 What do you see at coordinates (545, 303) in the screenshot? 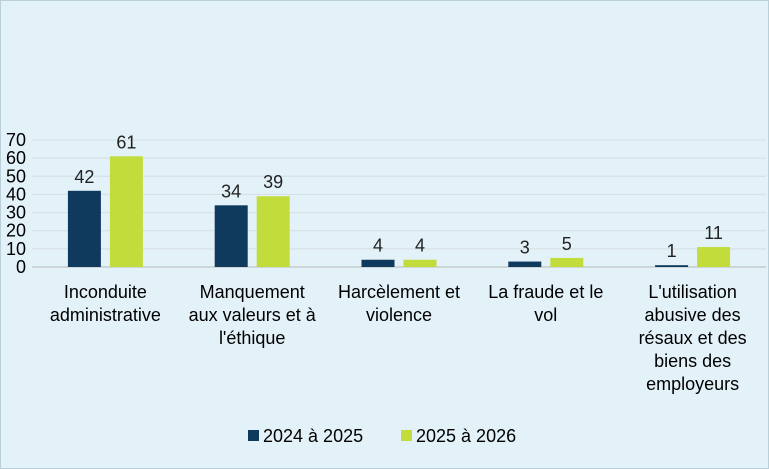
I see `category-label: La fraude et le vol` at bounding box center [545, 303].